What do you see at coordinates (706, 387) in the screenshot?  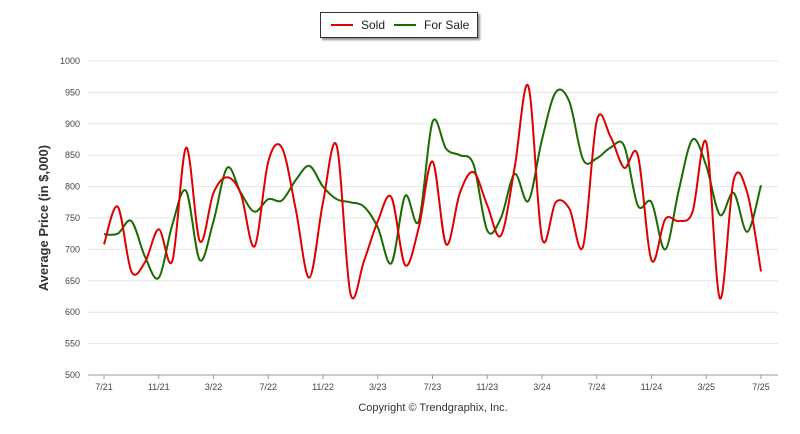 I see `x-tick-label: 3/25` at bounding box center [706, 387].